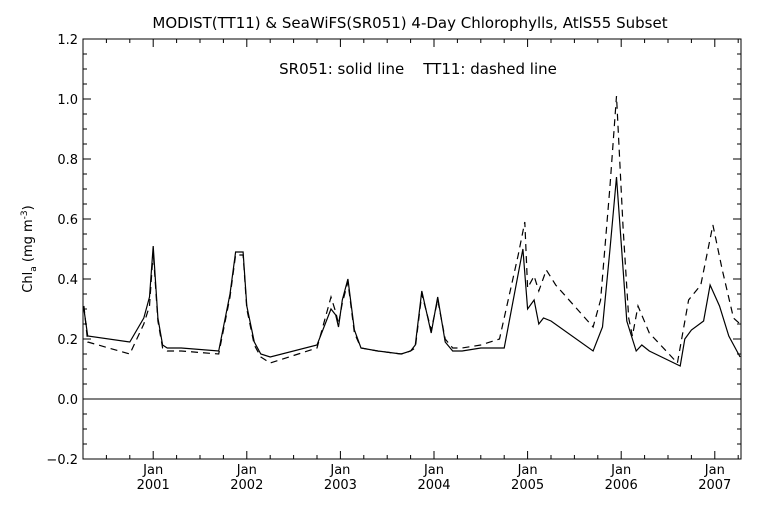  Describe the element at coordinates (62, 460) in the screenshot. I see `y-tick-label: −0.2` at that location.